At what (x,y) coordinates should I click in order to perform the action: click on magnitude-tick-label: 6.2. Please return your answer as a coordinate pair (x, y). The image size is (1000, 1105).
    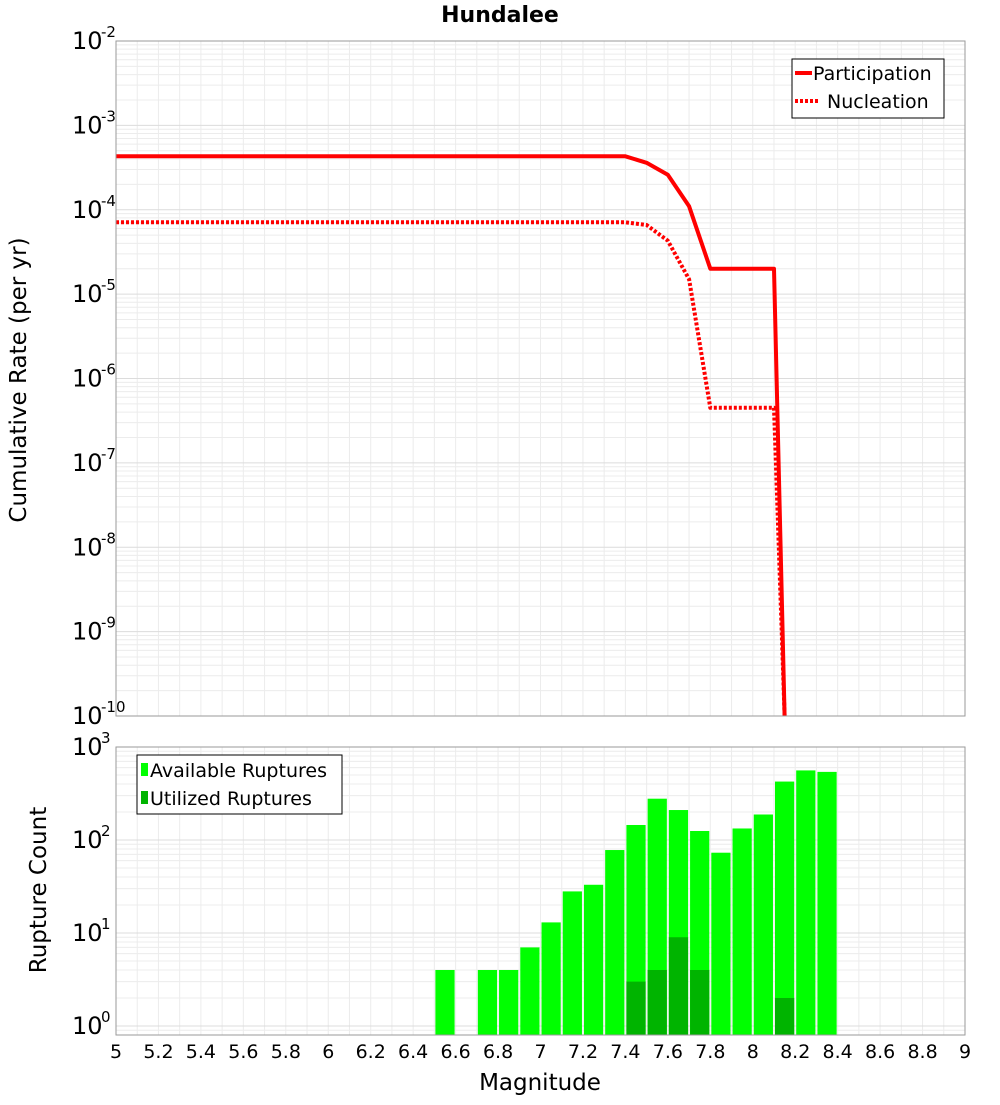
    Looking at the image, I should click on (371, 1052).